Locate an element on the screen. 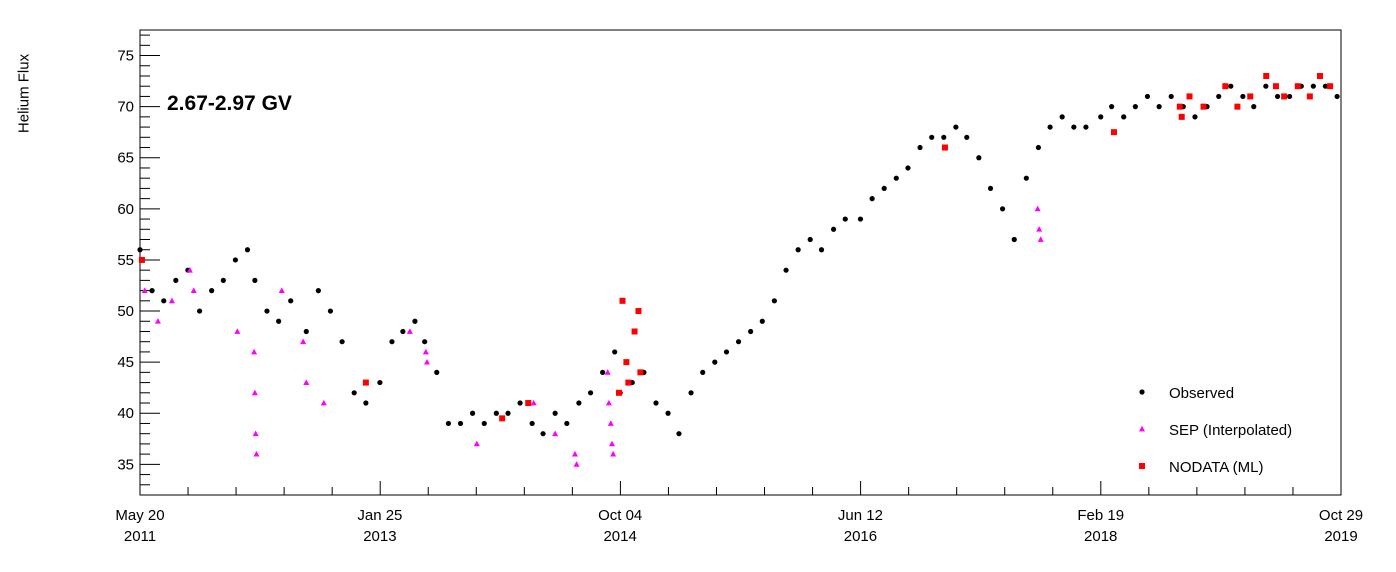 The image size is (1396, 572). legend-label: SEP (Interpolated) is located at coordinates (1230, 430).